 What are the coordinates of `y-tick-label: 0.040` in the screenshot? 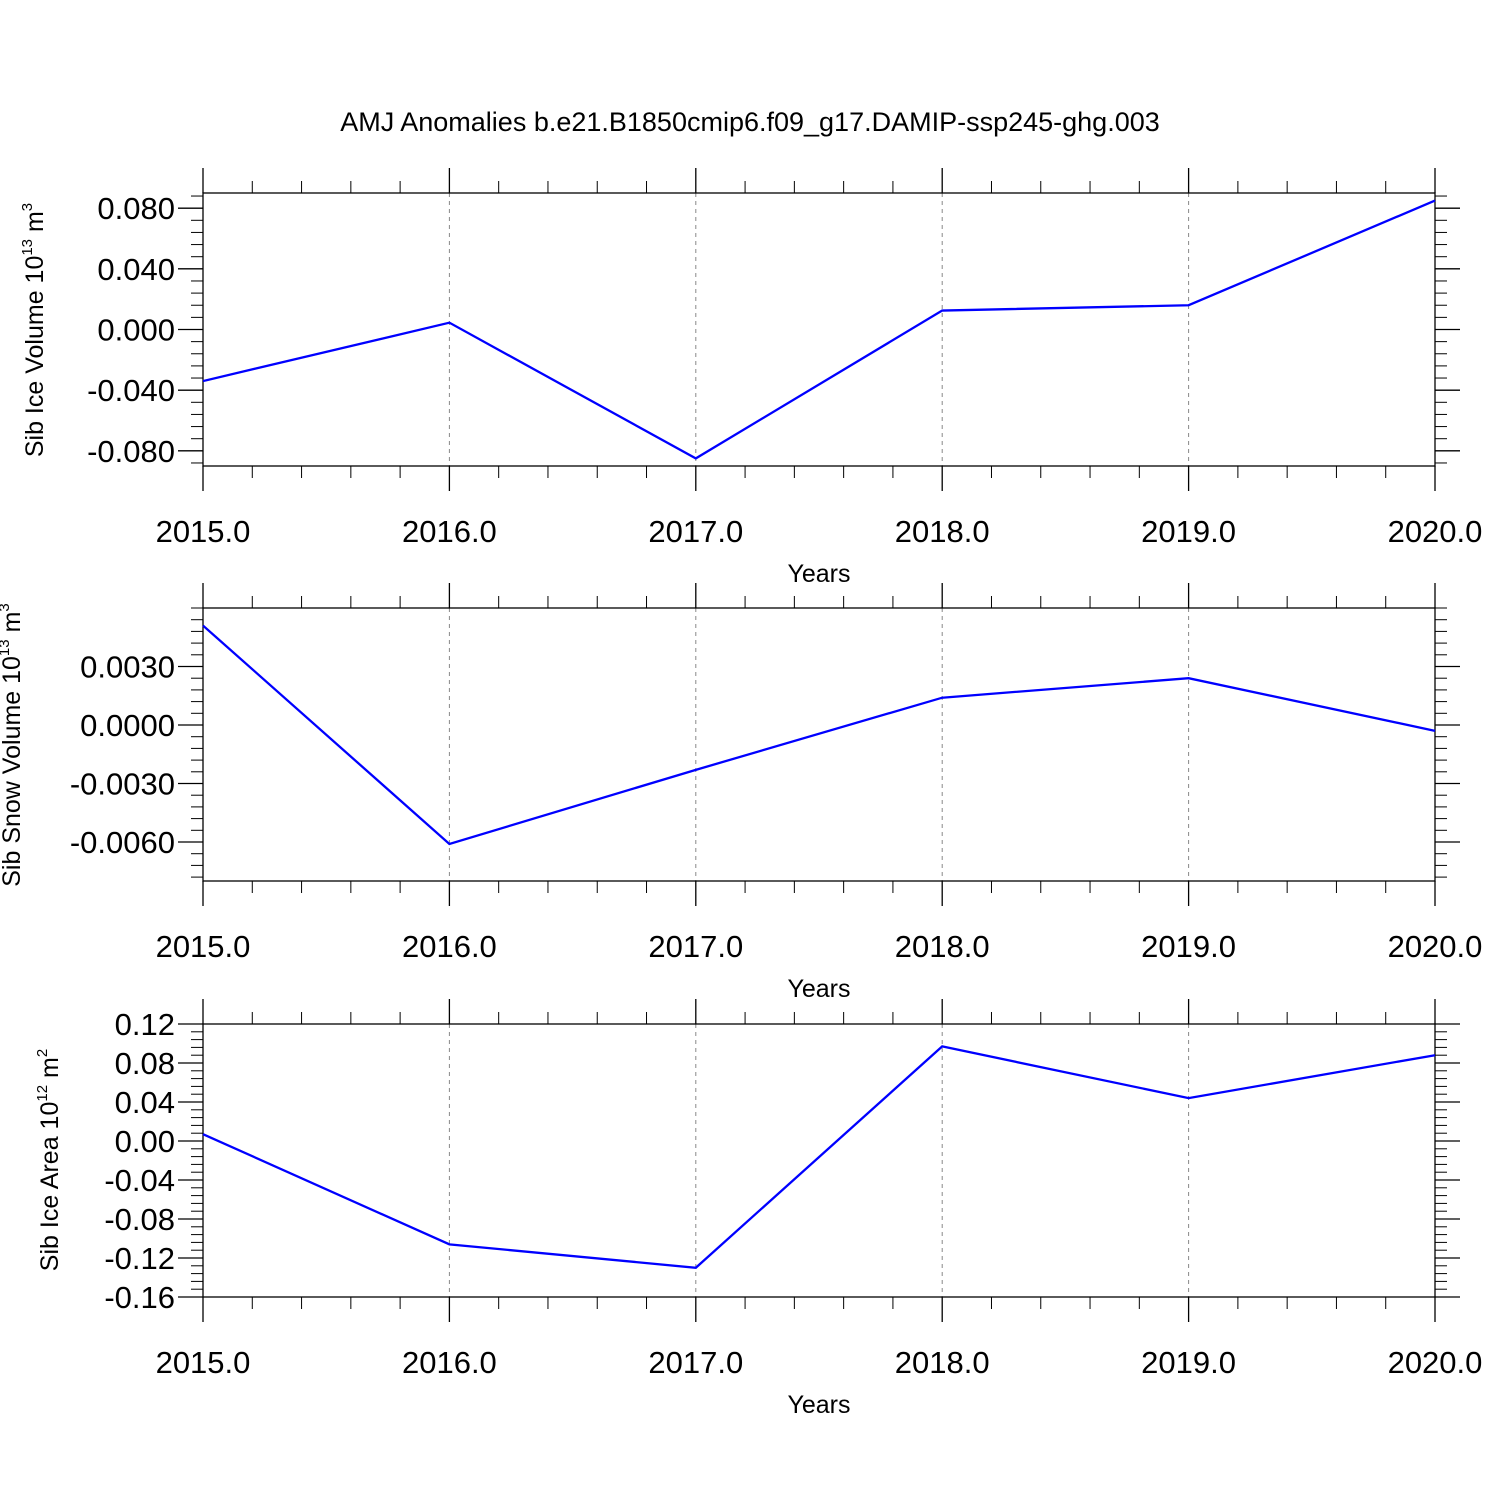 It's located at (136, 269).